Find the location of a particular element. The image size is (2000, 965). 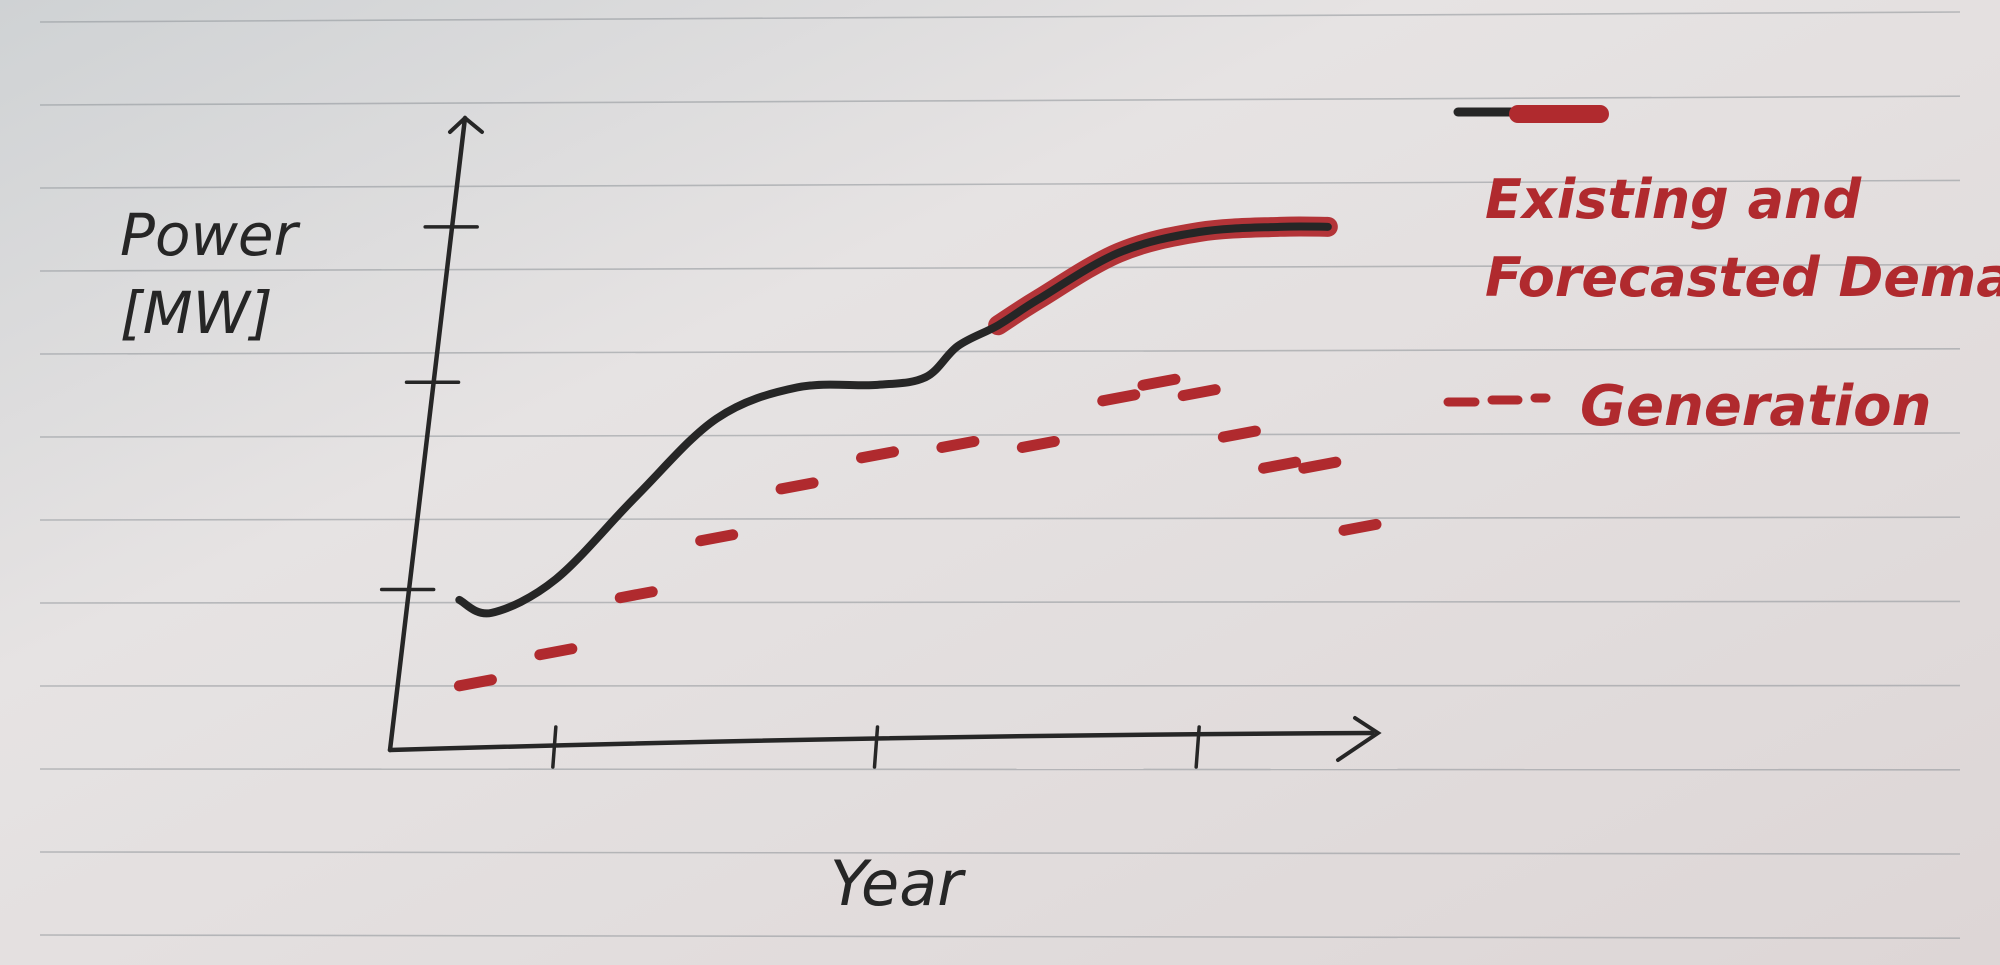

text-line: Existing and is located at coordinates (1673, 199).